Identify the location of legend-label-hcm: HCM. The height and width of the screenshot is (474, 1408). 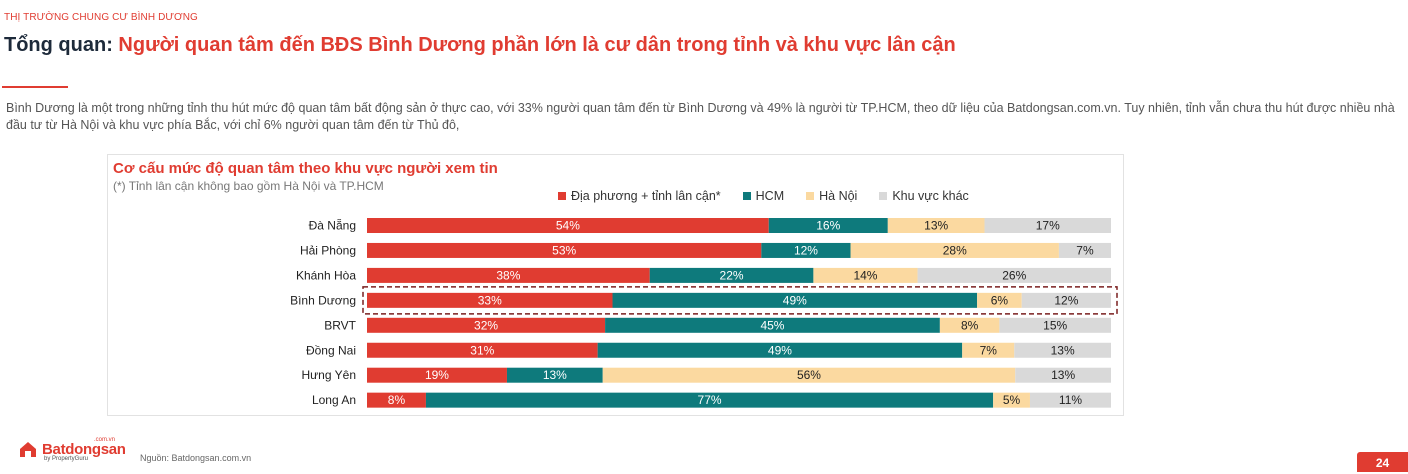
(770, 196).